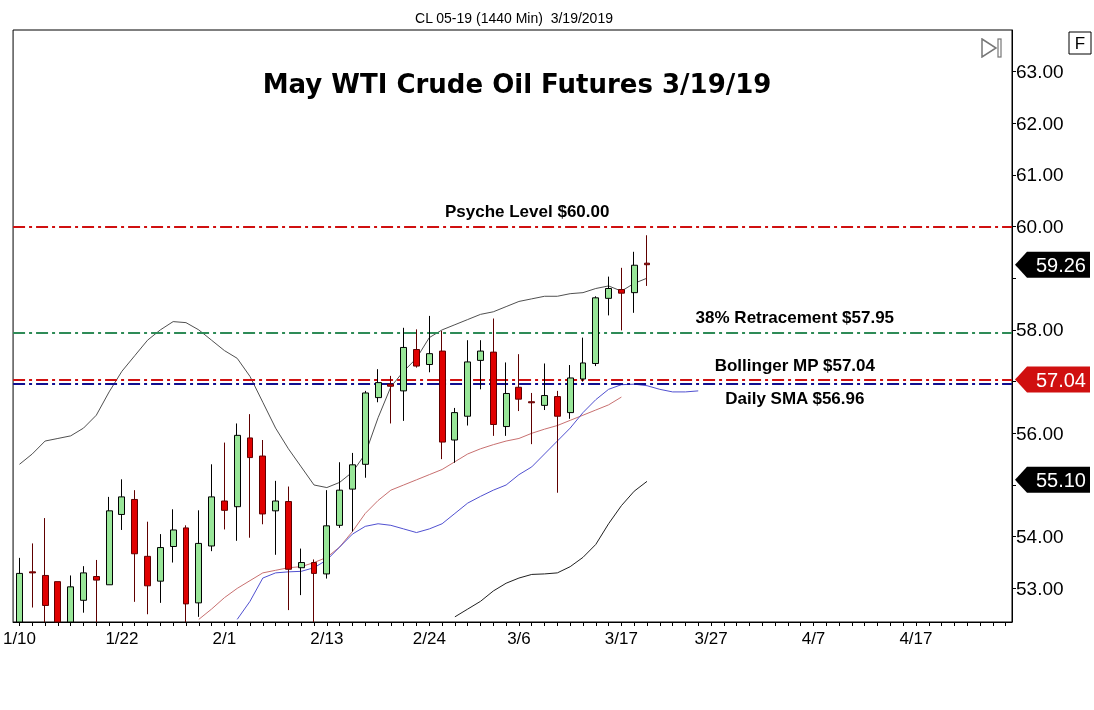 The width and height of the screenshot is (1094, 710). I want to click on x-tick-label: 2/1, so click(224, 638).